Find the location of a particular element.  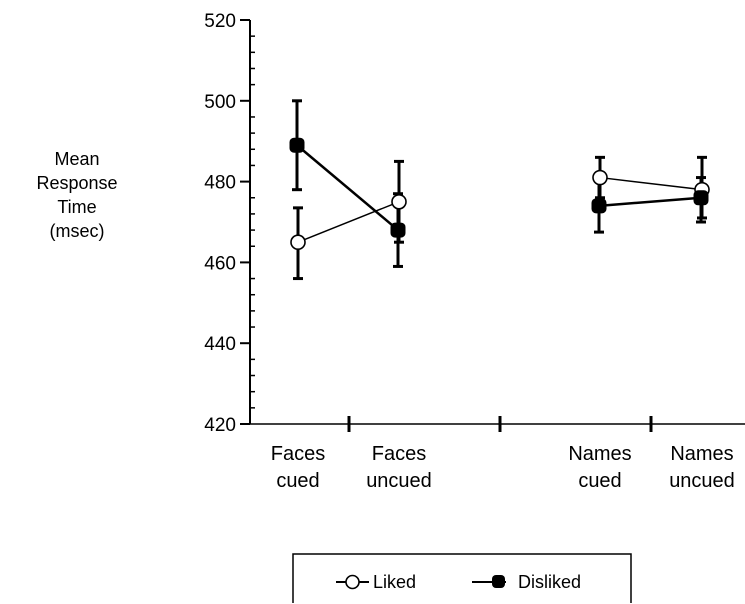

legend-label: Liked is located at coordinates (394, 582).